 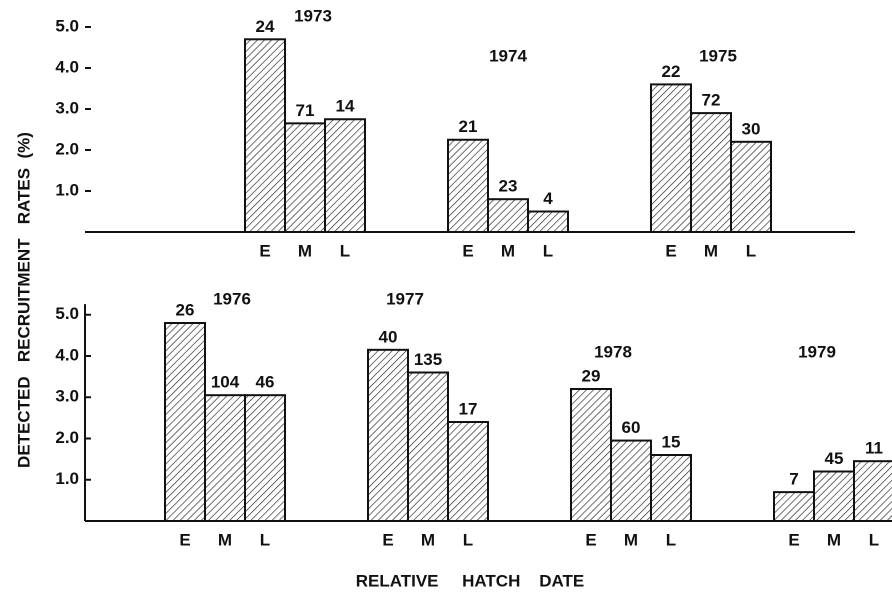 I want to click on sample-size-label: 104, so click(x=225, y=382).